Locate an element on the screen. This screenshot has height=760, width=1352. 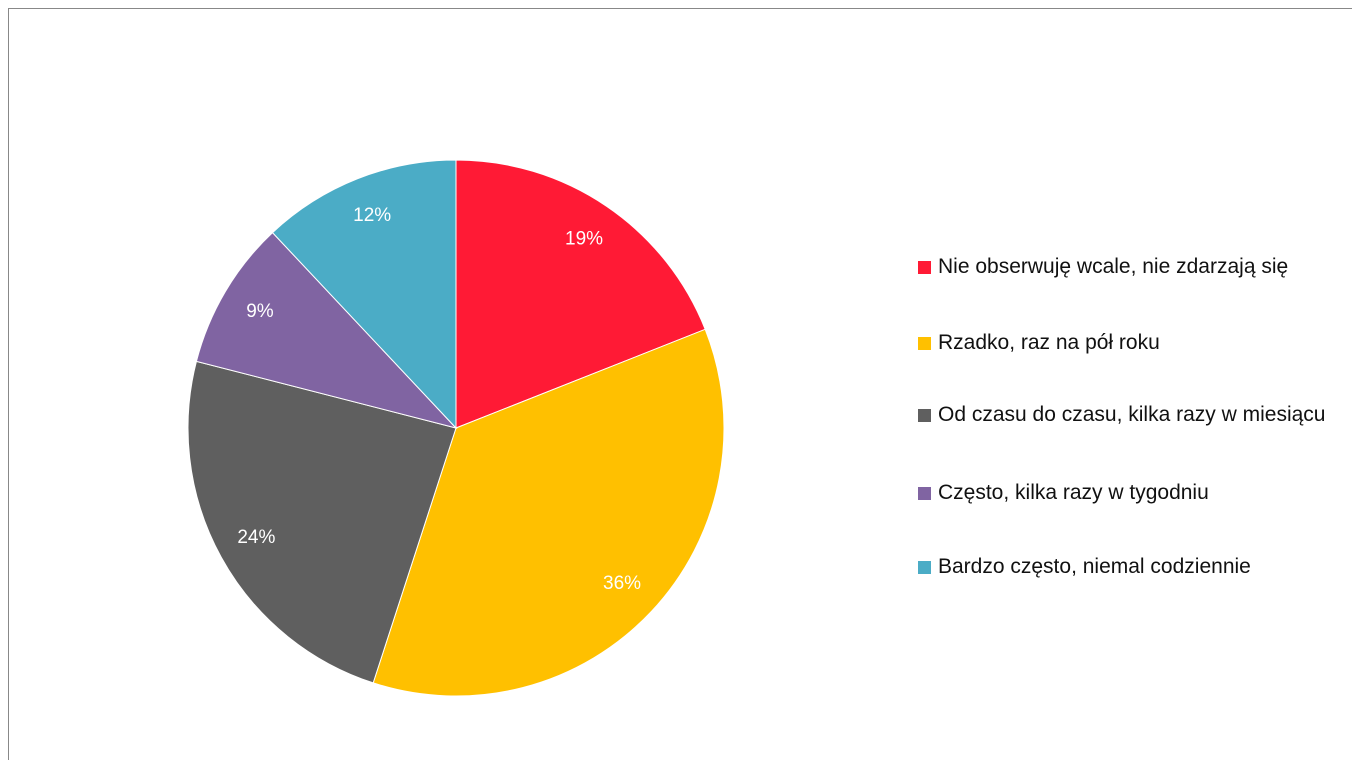
legend-entry: Od czasu do czasu, kilka razy w miesiącu is located at coordinates (1128, 415).